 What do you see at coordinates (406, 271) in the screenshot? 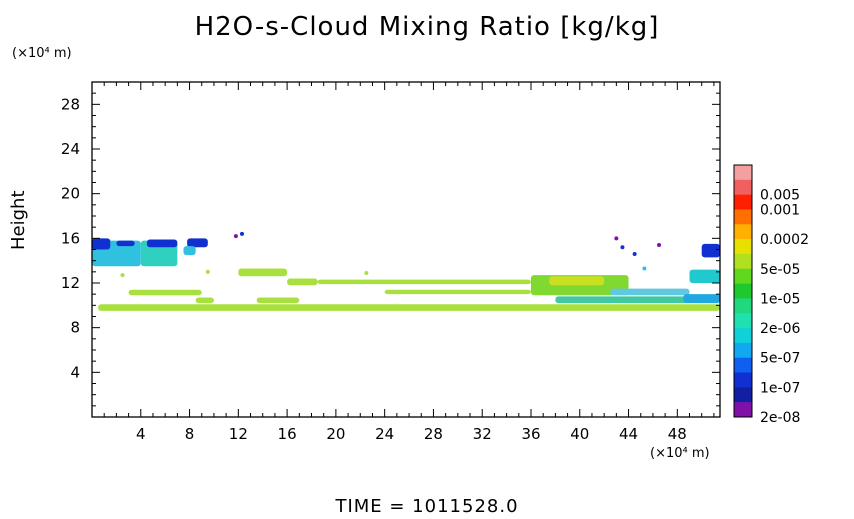
I see `data-layer` at bounding box center [406, 271].